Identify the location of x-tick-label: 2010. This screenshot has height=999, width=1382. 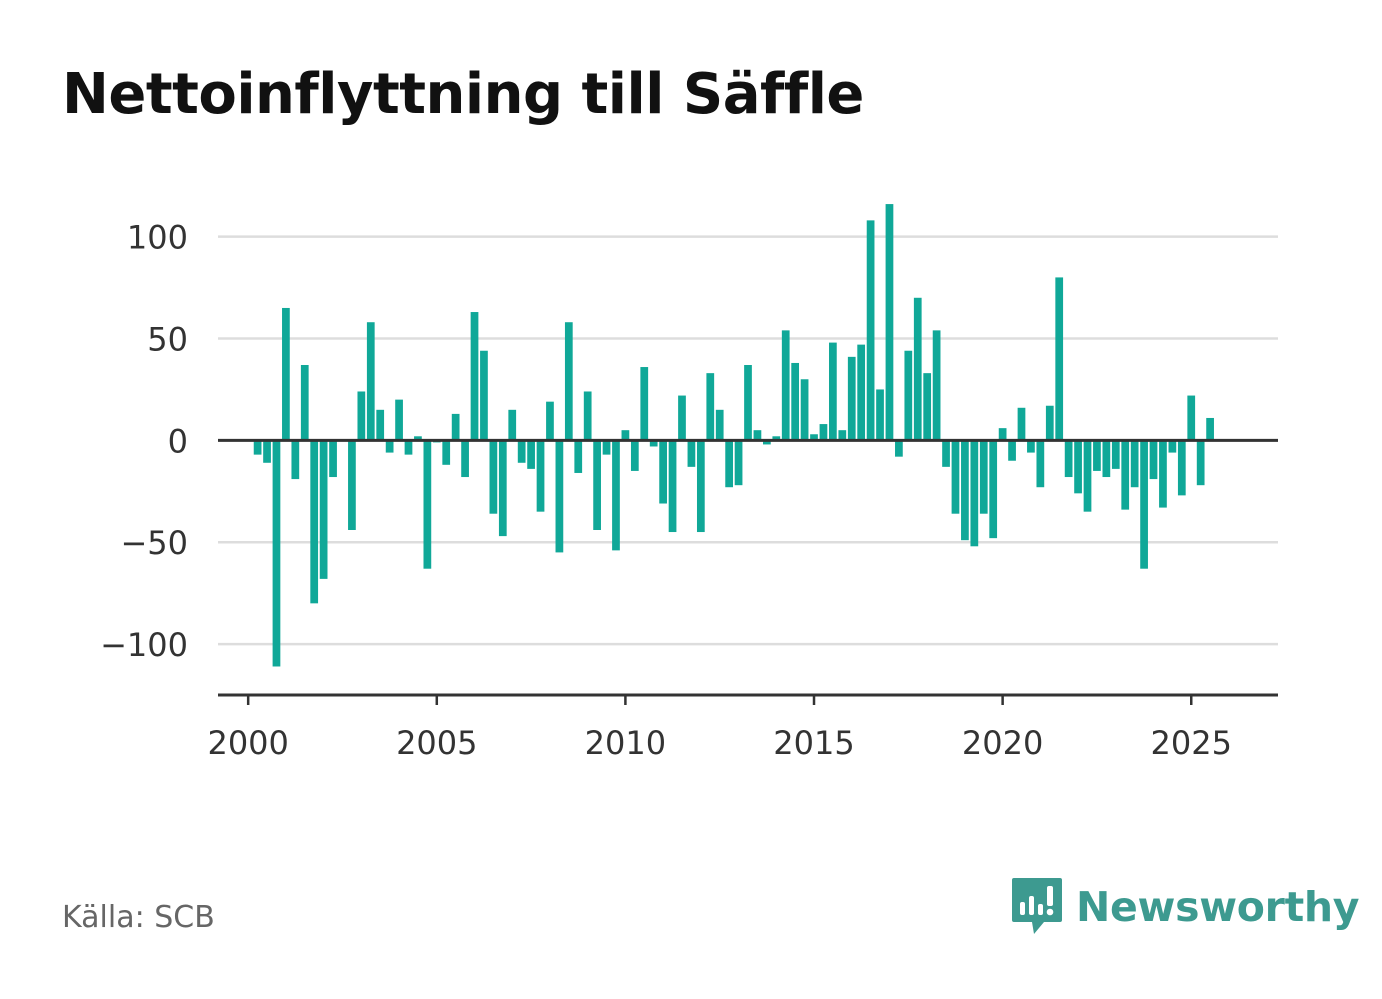
(625, 743).